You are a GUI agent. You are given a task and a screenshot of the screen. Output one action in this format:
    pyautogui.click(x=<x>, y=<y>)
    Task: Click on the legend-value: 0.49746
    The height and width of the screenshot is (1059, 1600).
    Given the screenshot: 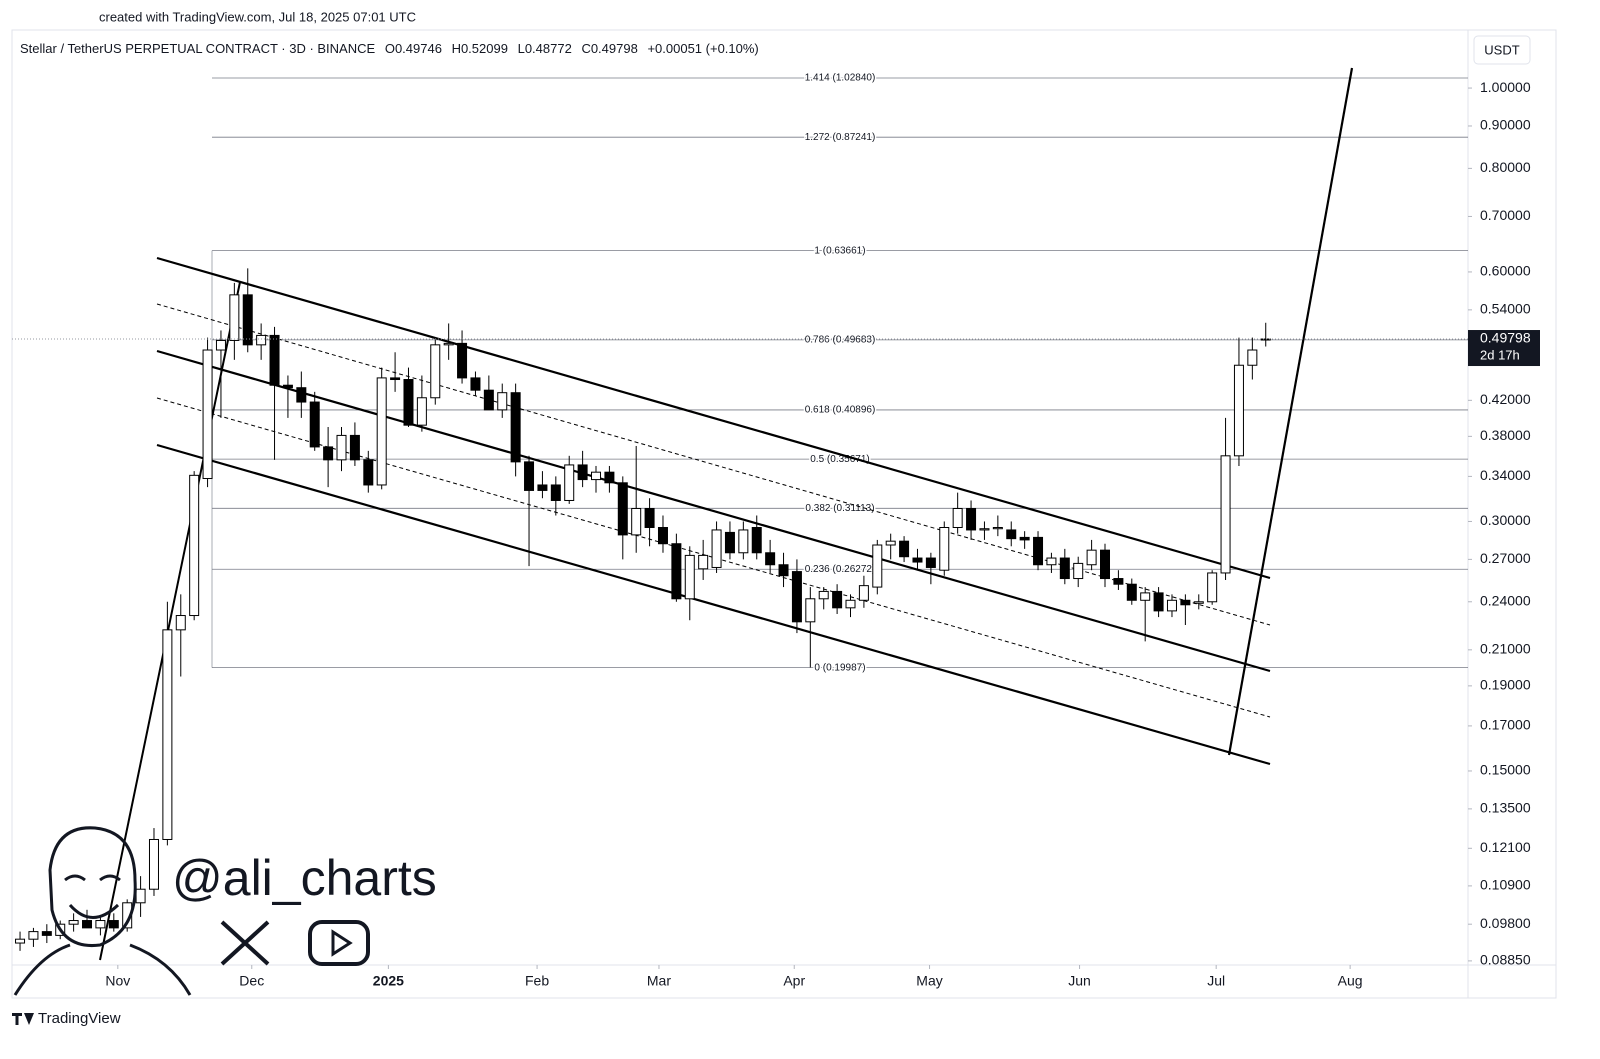 What is the action you would take?
    pyautogui.click(x=418, y=48)
    